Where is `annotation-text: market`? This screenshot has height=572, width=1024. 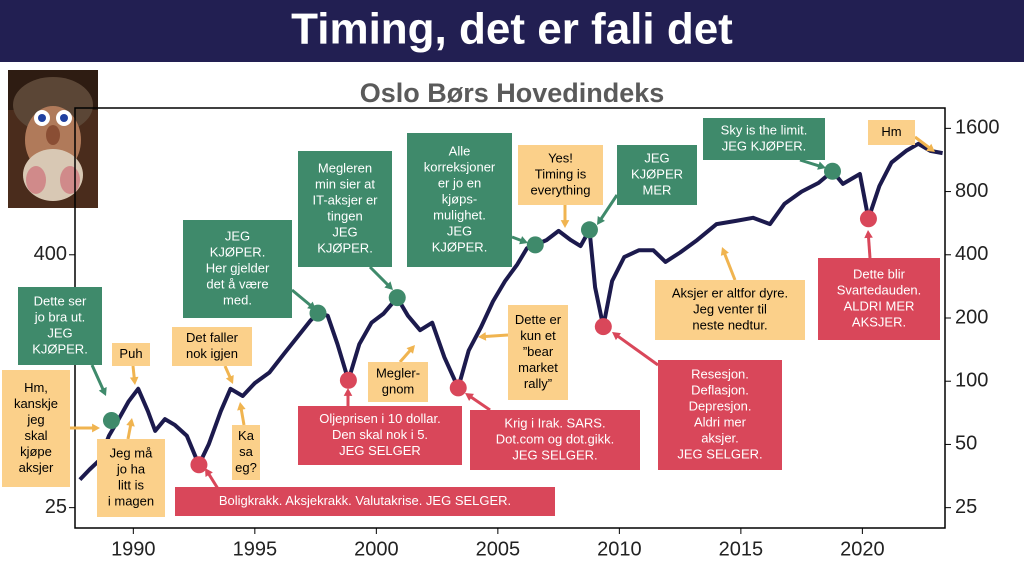 annotation-text: market is located at coordinates (538, 367).